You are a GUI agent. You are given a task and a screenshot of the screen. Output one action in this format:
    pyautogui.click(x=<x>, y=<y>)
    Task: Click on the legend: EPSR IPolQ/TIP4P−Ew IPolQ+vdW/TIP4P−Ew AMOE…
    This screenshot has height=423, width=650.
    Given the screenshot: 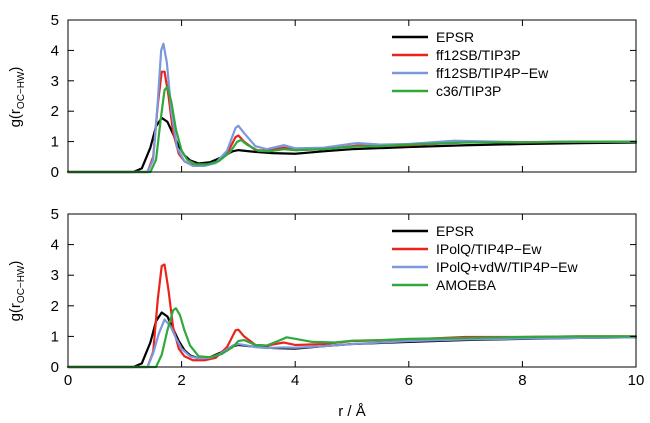 What is the action you would take?
    pyautogui.click(x=485, y=258)
    